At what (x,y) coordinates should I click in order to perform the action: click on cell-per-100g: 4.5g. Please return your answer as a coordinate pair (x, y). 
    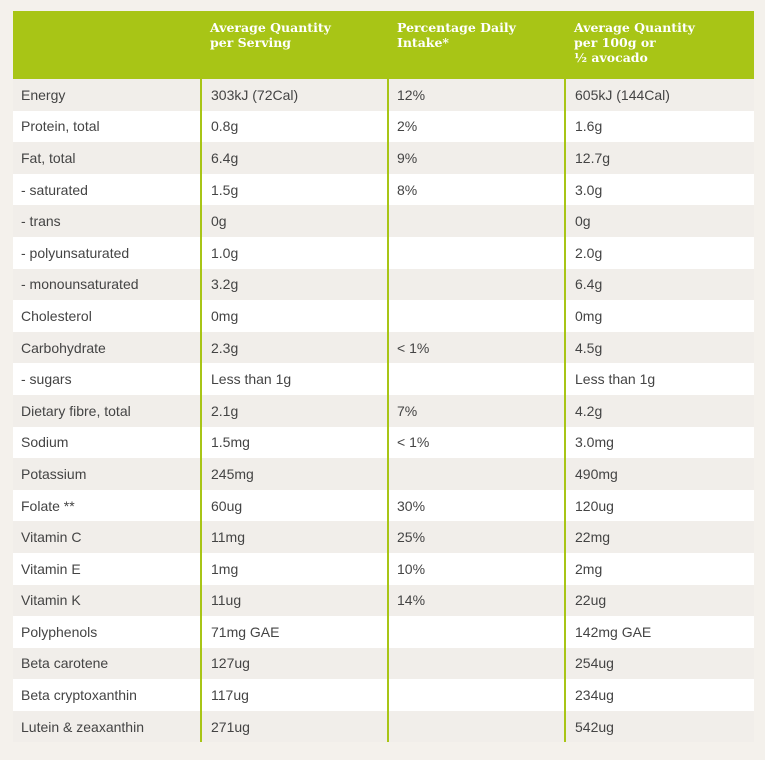
    Looking at the image, I should click on (659, 347).